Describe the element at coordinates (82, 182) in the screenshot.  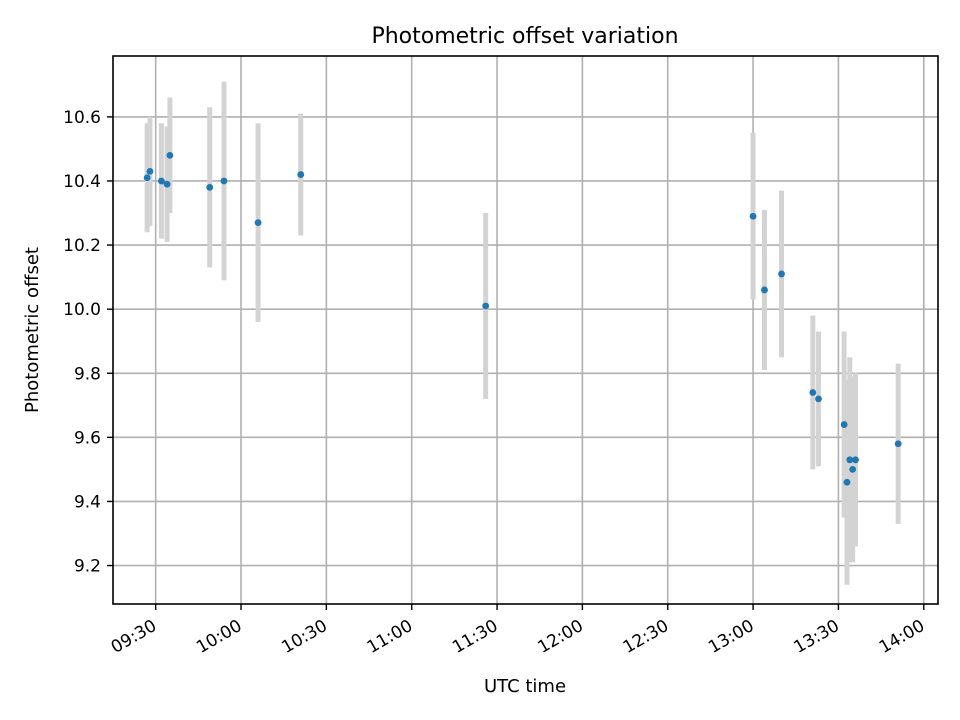
I see `y-tick-label: 10.4` at that location.